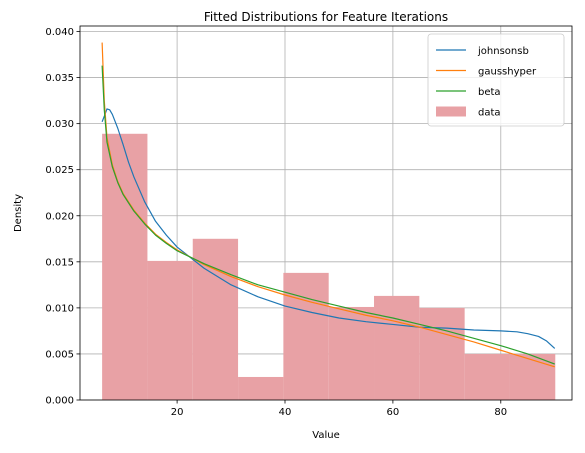  Describe the element at coordinates (177, 412) in the screenshot. I see `x-tick-label: 20` at that location.